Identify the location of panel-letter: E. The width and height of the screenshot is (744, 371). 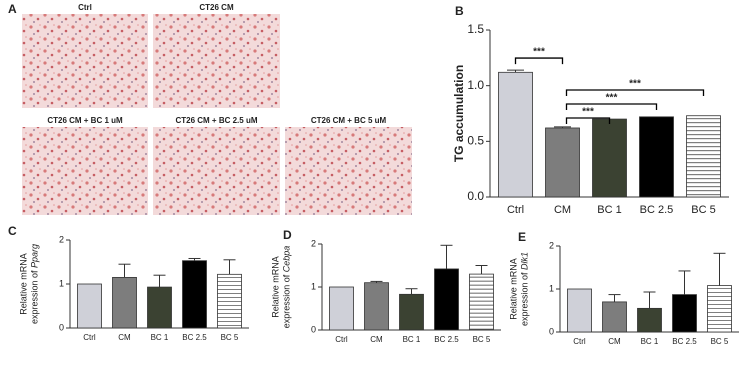
(522, 237).